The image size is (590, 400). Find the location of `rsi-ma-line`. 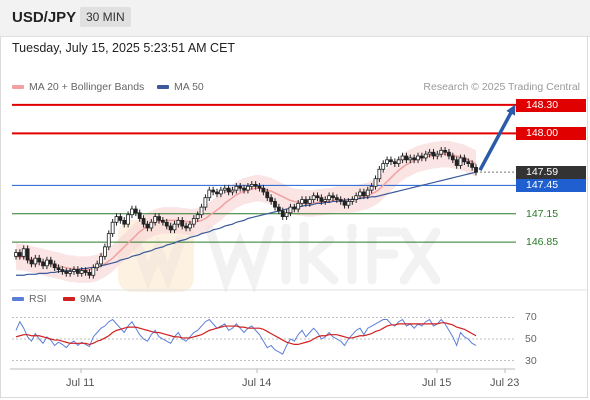

rsi-ma-line is located at coordinates (246, 334).